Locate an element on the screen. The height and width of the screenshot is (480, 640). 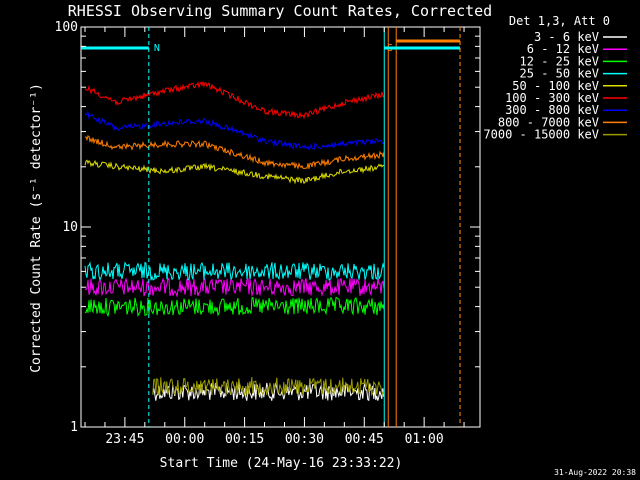
y-tick-label-2: 100 is located at coordinates (66, 27).